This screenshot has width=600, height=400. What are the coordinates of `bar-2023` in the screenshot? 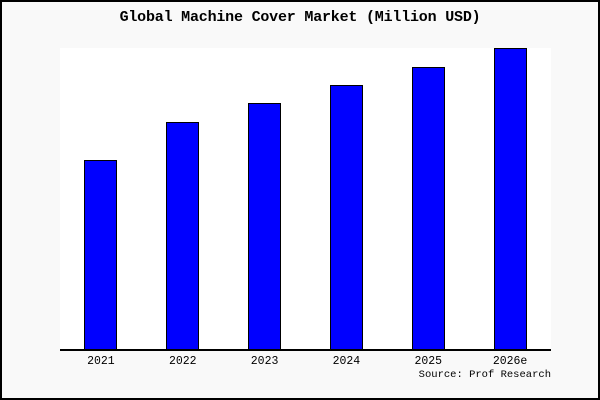 It's located at (265, 226).